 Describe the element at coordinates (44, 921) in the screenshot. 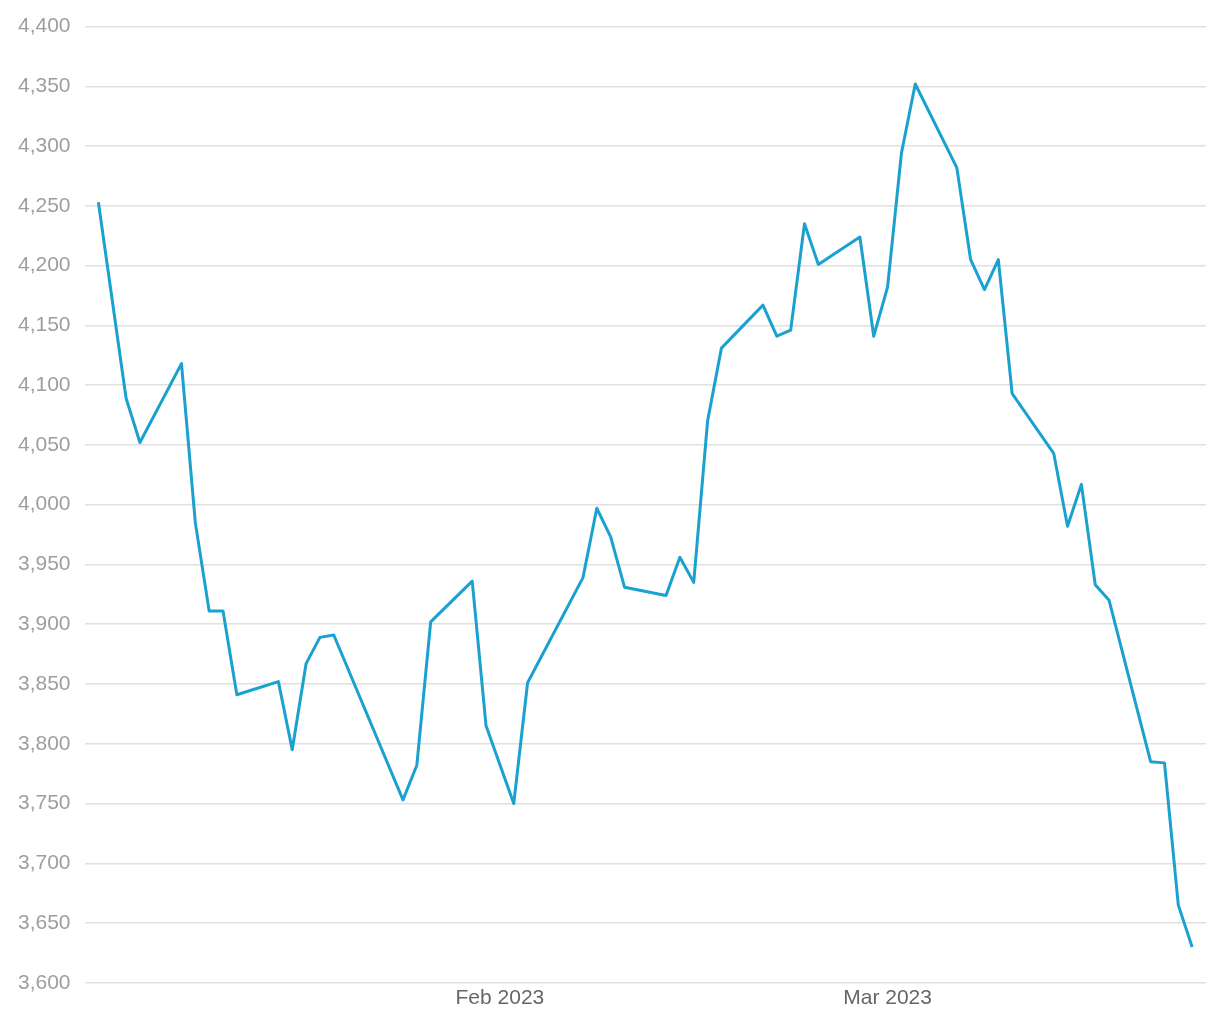

I see `y-tick-label: 3,650` at that location.